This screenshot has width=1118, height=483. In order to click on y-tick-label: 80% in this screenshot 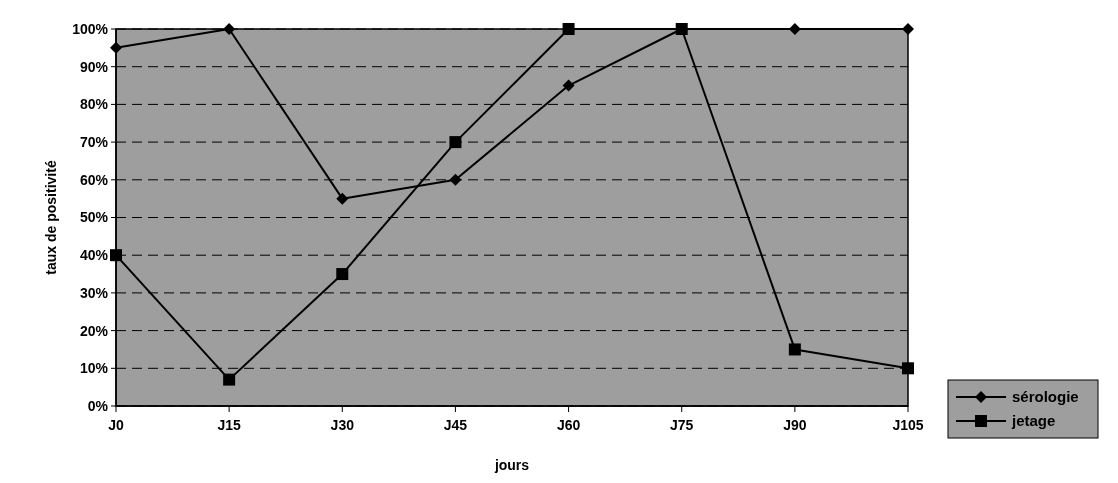, I will do `click(94, 104)`.